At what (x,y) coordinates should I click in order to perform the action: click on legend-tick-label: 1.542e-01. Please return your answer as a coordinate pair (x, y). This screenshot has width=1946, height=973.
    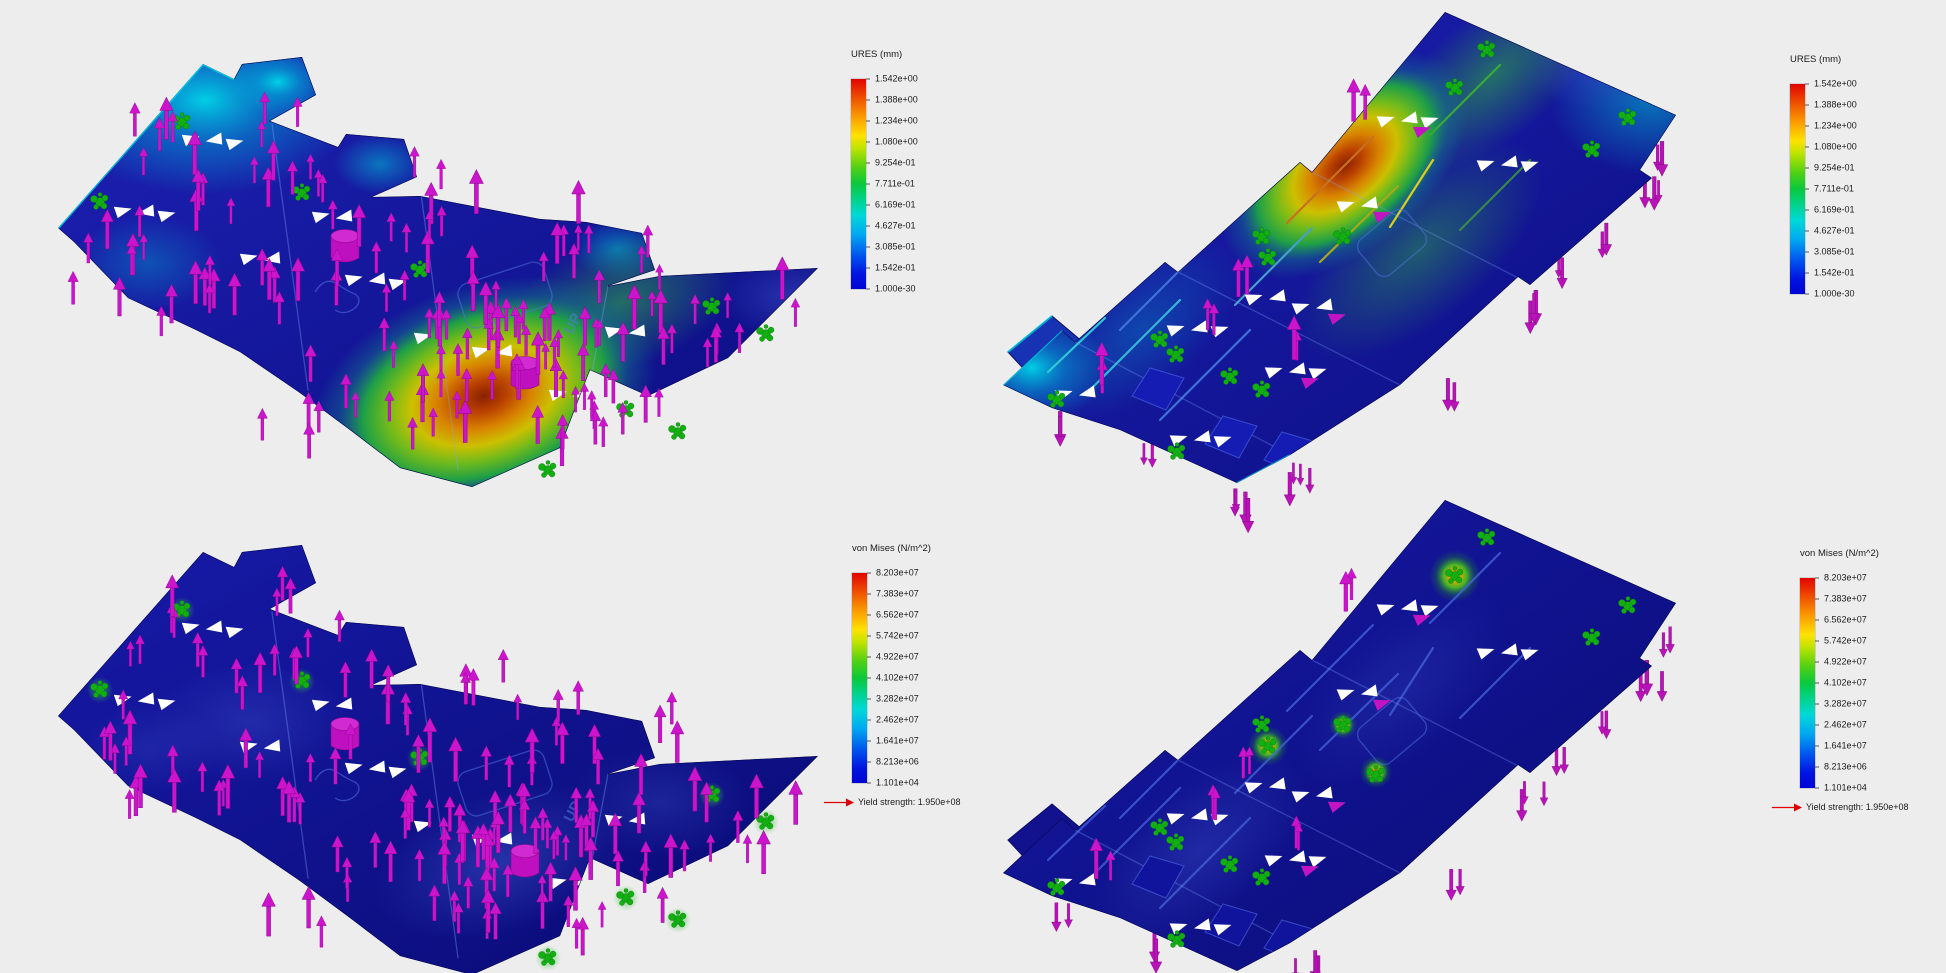
    Looking at the image, I should click on (1834, 272).